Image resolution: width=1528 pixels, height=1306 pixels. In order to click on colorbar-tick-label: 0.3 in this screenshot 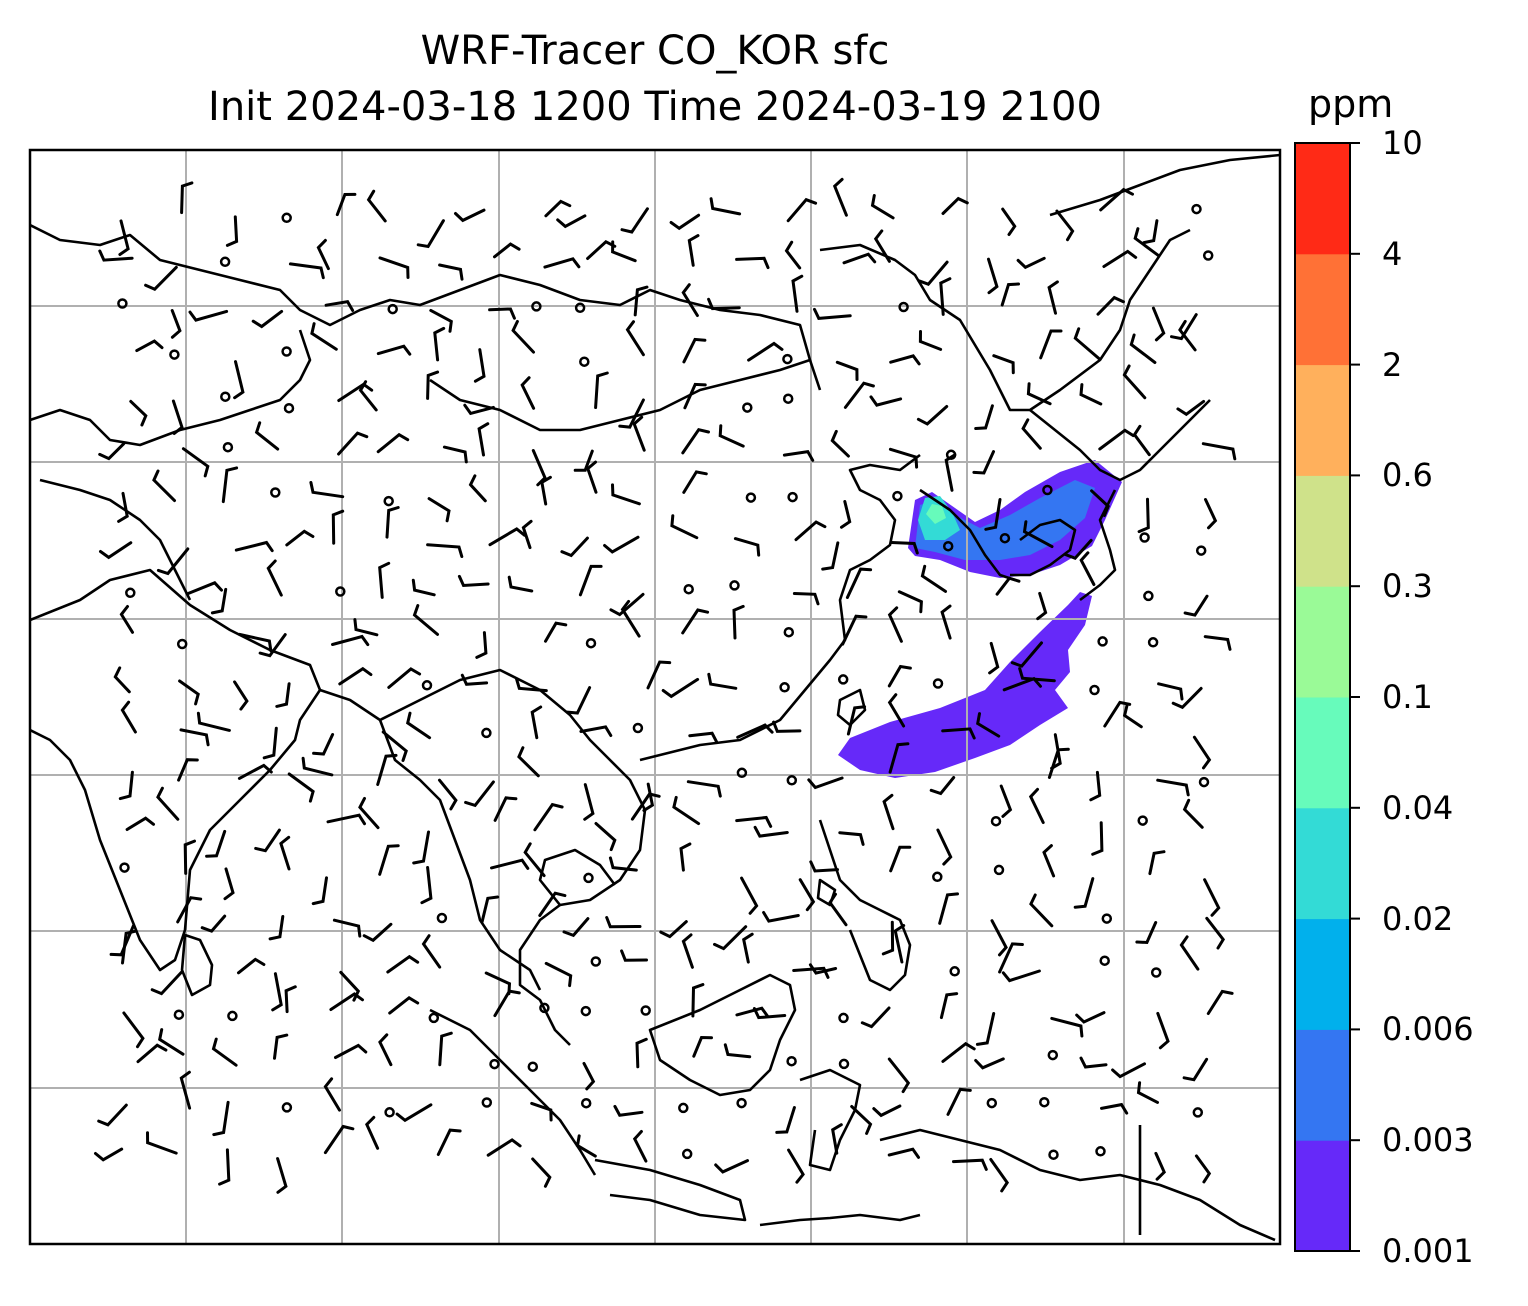, I will do `click(1407, 586)`.